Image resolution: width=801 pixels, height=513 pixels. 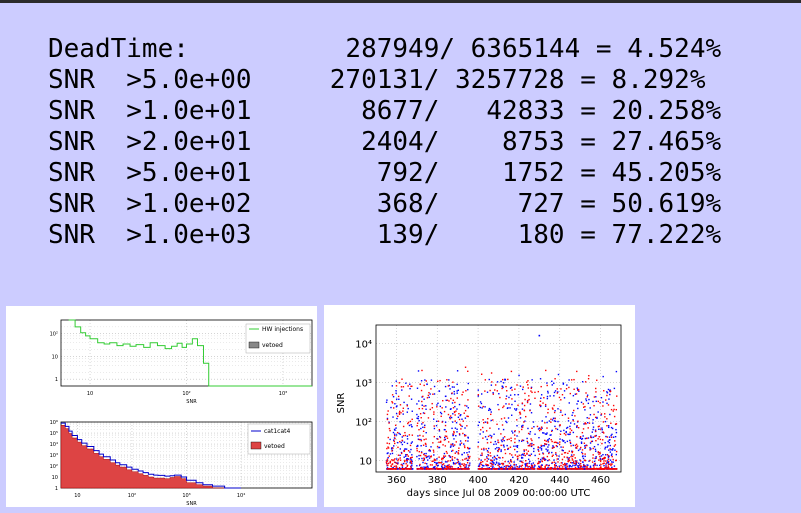 What do you see at coordinates (87, 235) in the screenshot?
I see `stat-label: SNR` at bounding box center [87, 235].